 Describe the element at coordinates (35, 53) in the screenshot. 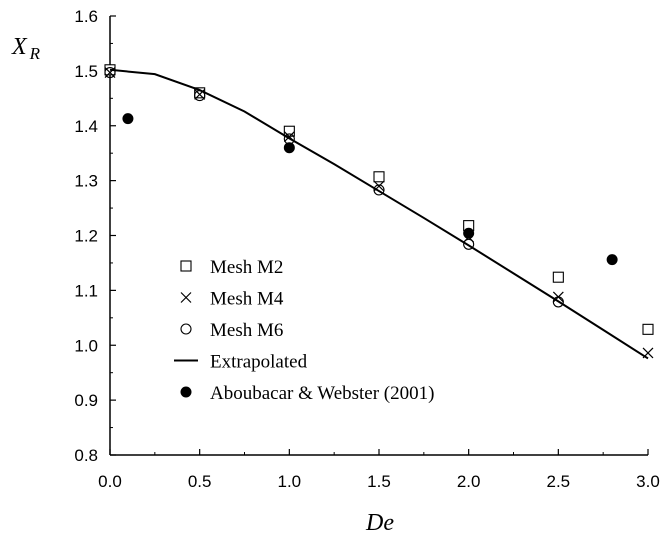

I see `y-axis-label-subscript: R` at that location.